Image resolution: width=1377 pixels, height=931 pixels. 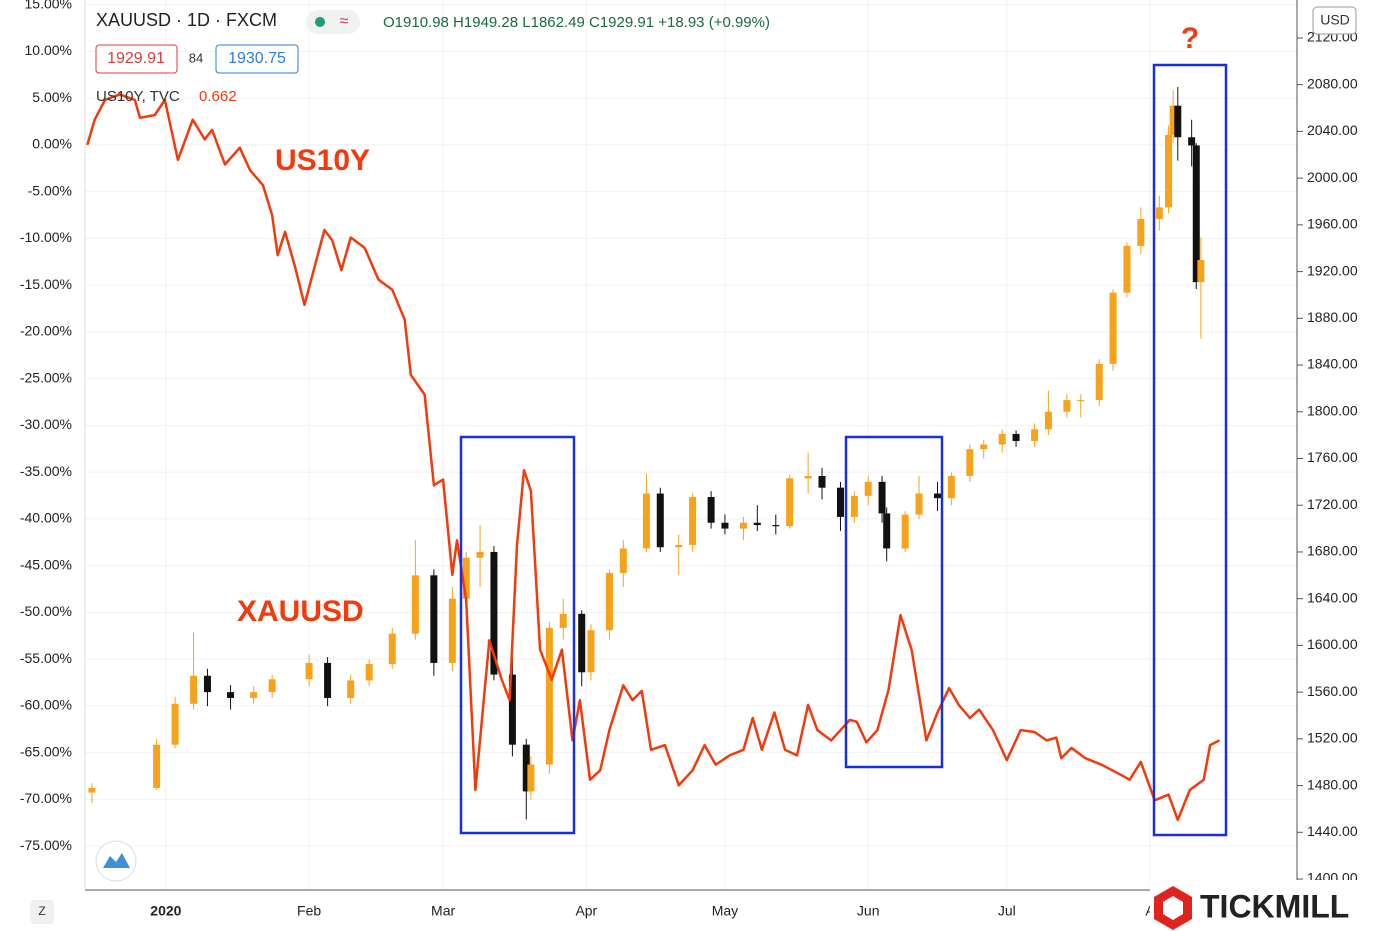 I want to click on status-dot, so click(x=320, y=22).